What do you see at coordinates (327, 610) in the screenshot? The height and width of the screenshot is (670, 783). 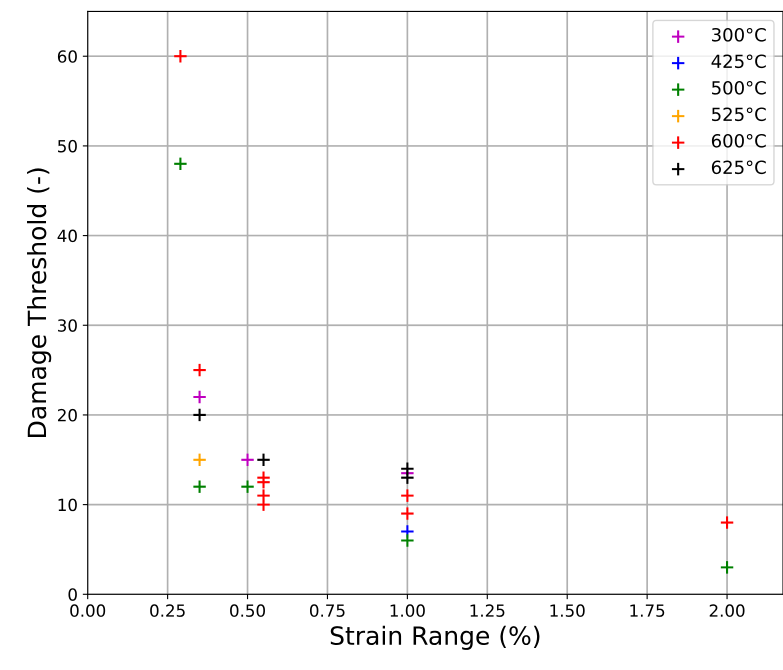 I see `x-tick-label: 0.75` at bounding box center [327, 610].